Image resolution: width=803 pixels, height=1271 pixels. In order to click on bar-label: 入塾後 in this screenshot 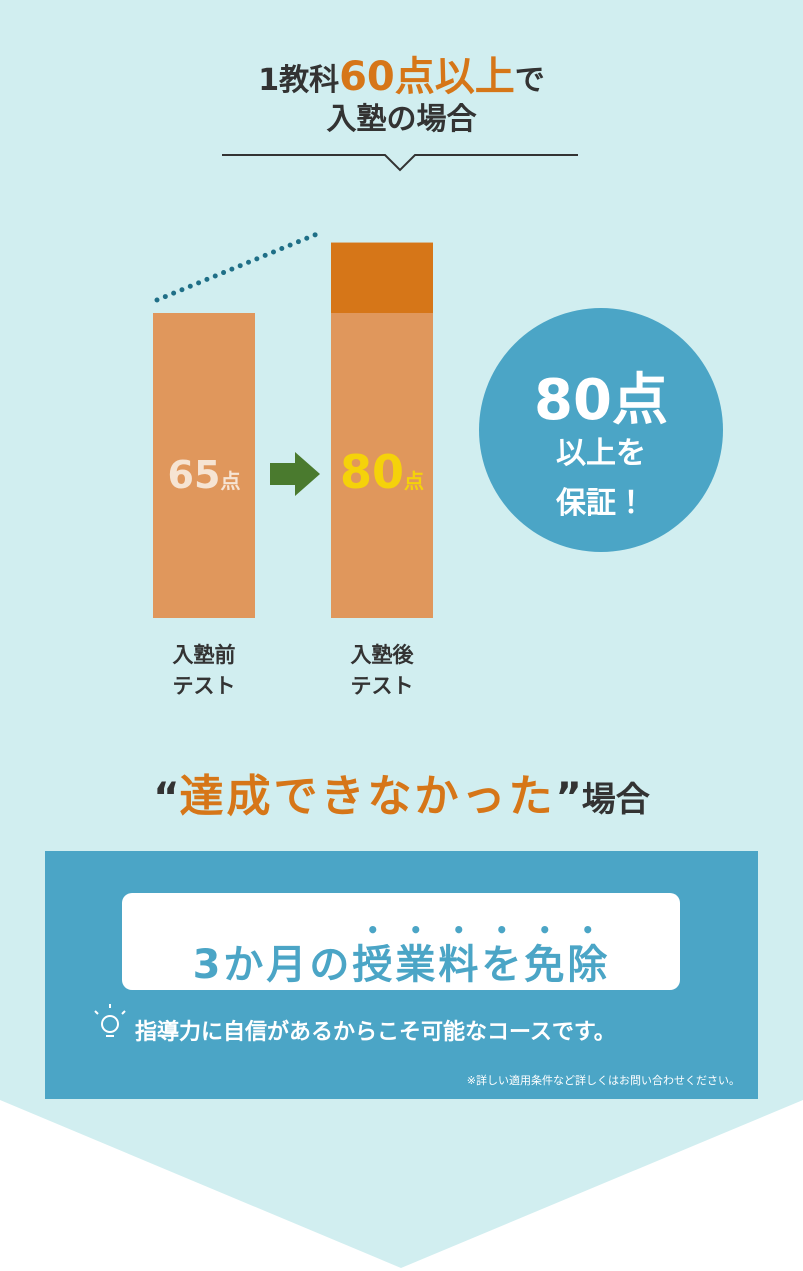, I will do `click(383, 655)`.